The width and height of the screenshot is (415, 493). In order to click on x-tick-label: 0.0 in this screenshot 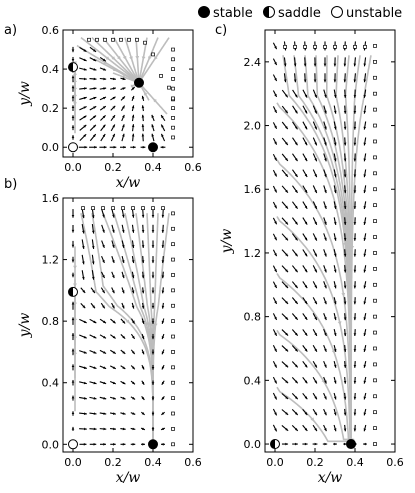, I will do `click(275, 462)`.